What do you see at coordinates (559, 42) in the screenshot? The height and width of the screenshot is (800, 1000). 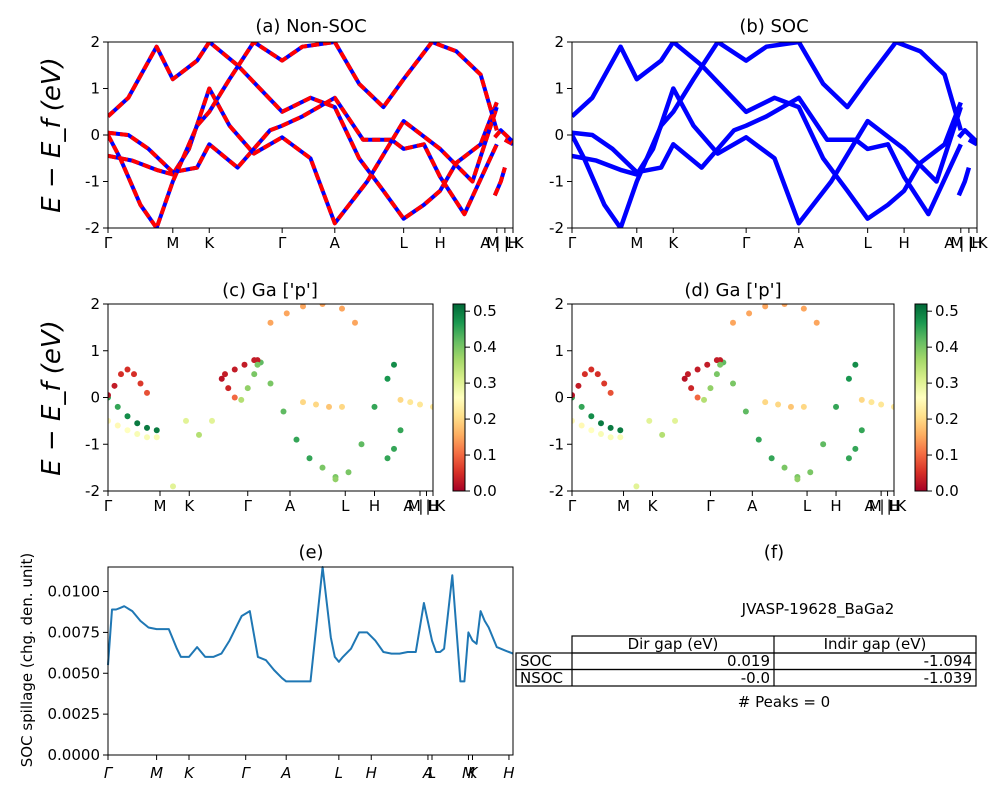 I see `b-ytick-label: 2` at bounding box center [559, 42].